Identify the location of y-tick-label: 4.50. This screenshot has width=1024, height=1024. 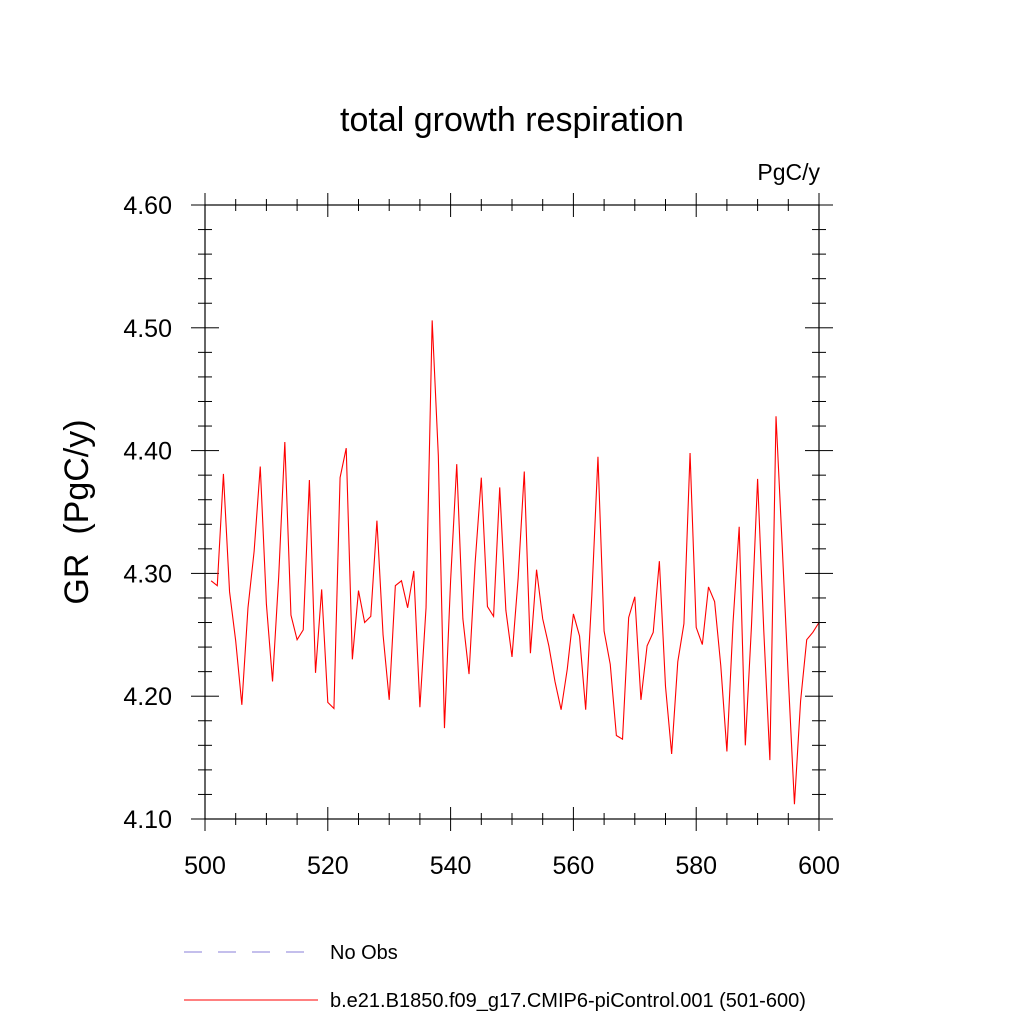
(147, 329).